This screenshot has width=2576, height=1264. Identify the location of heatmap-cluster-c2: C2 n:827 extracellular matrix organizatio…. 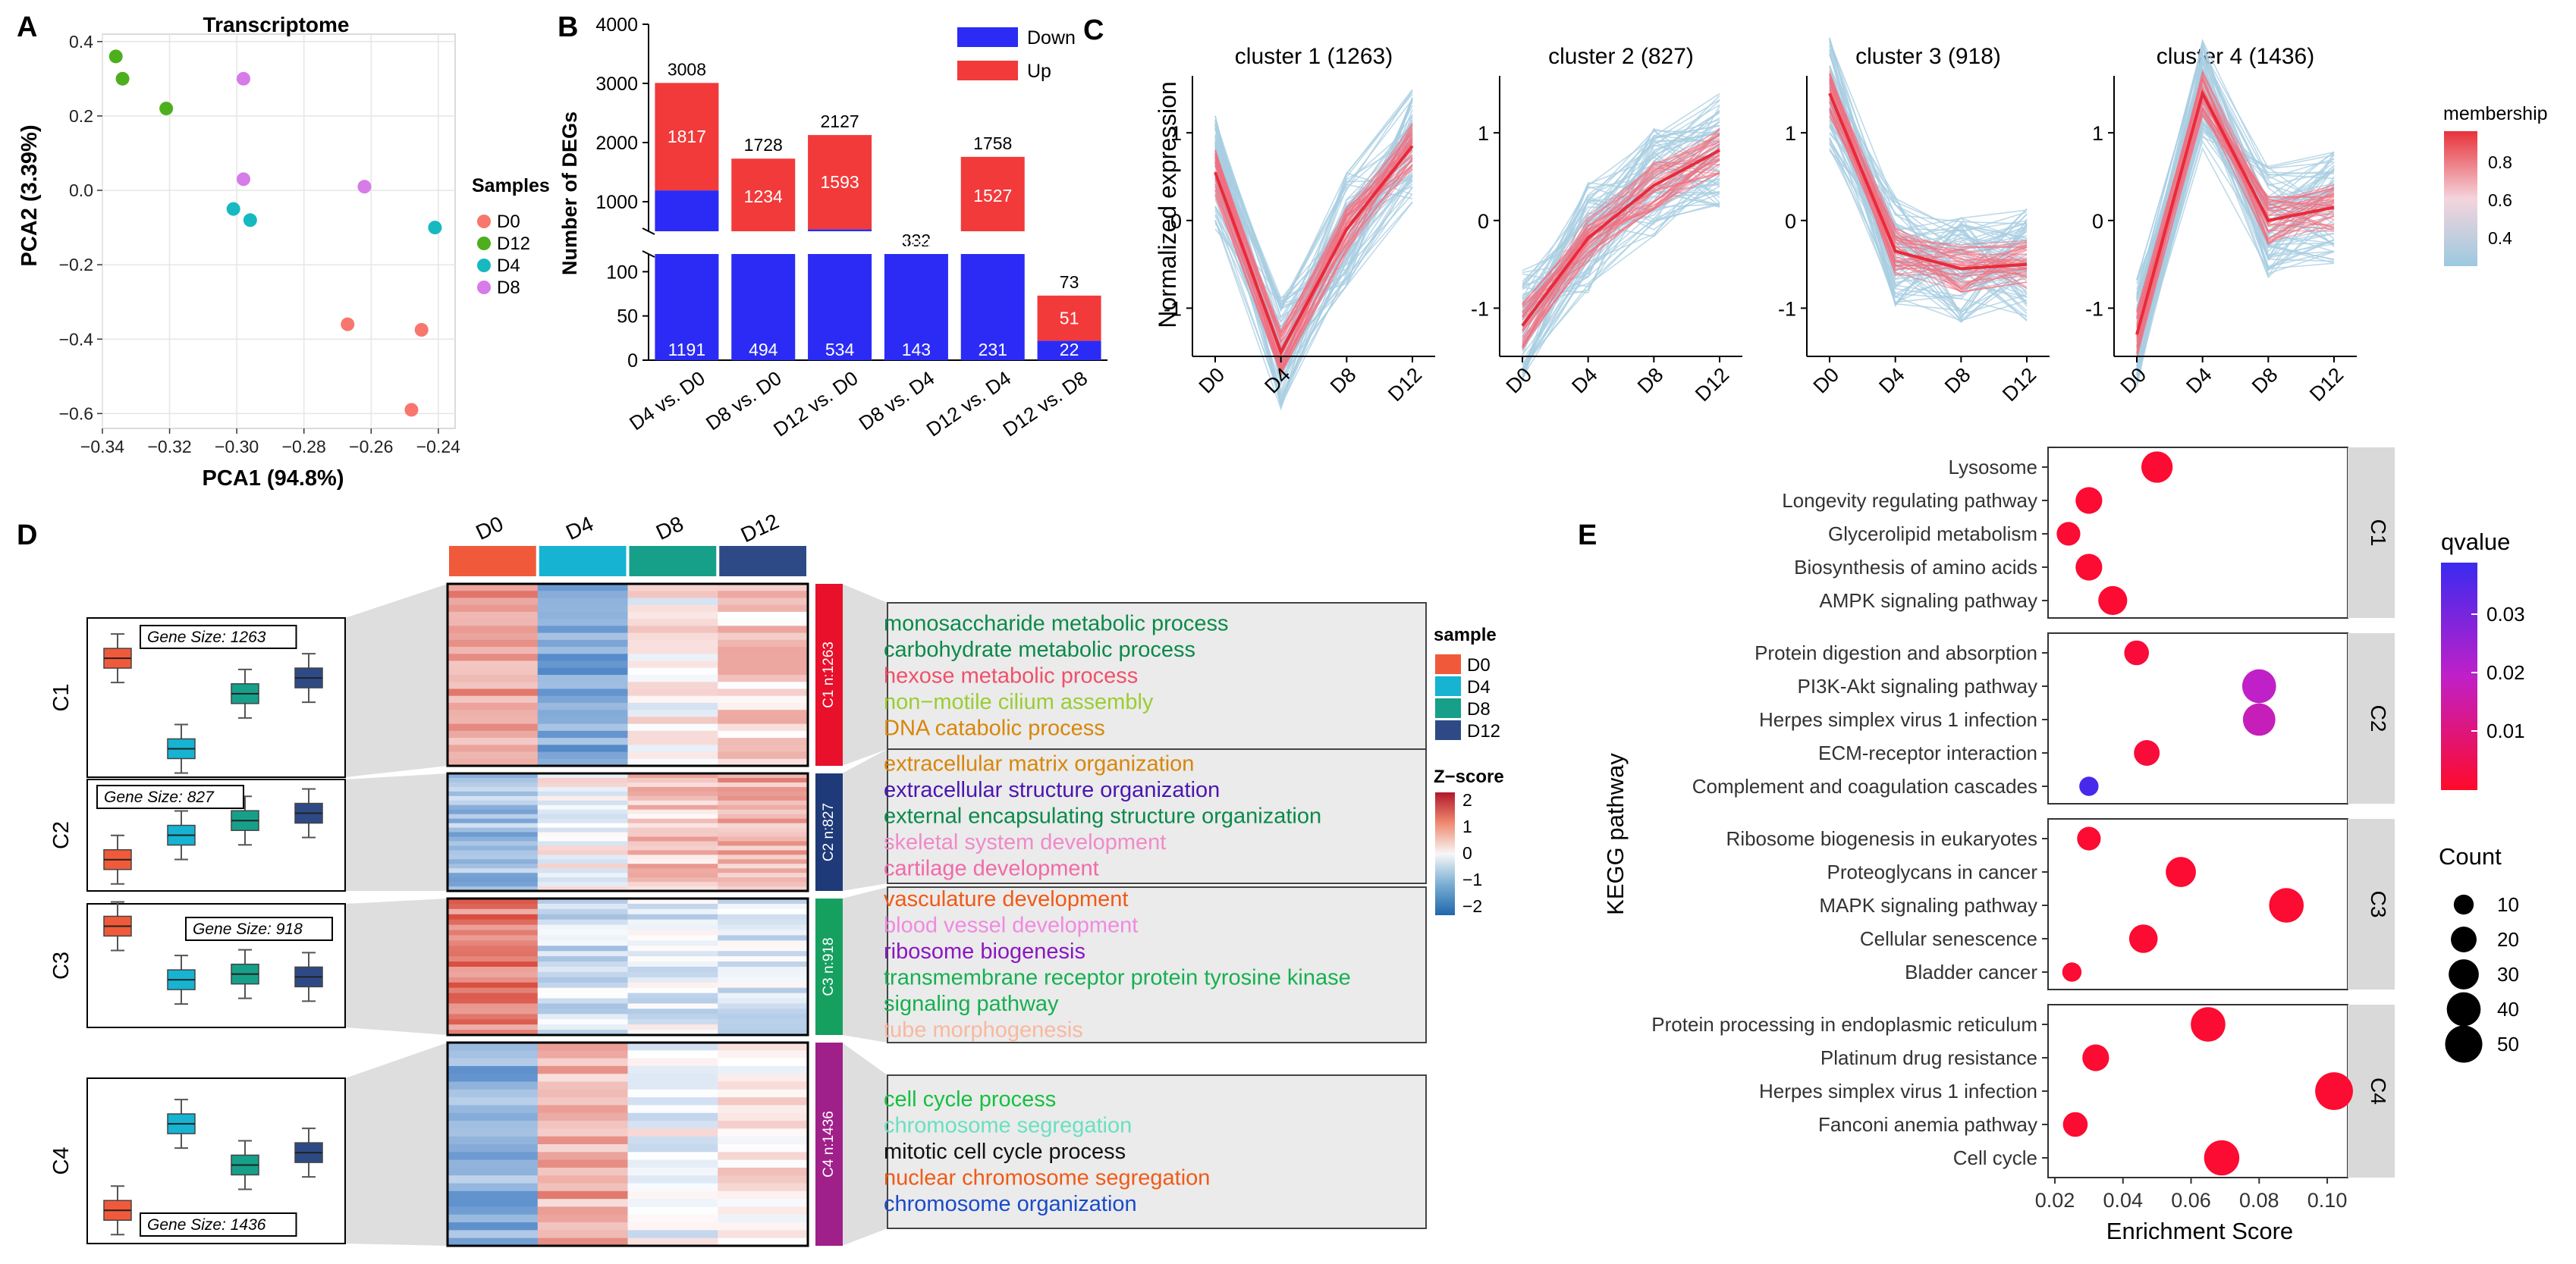
(738, 820).